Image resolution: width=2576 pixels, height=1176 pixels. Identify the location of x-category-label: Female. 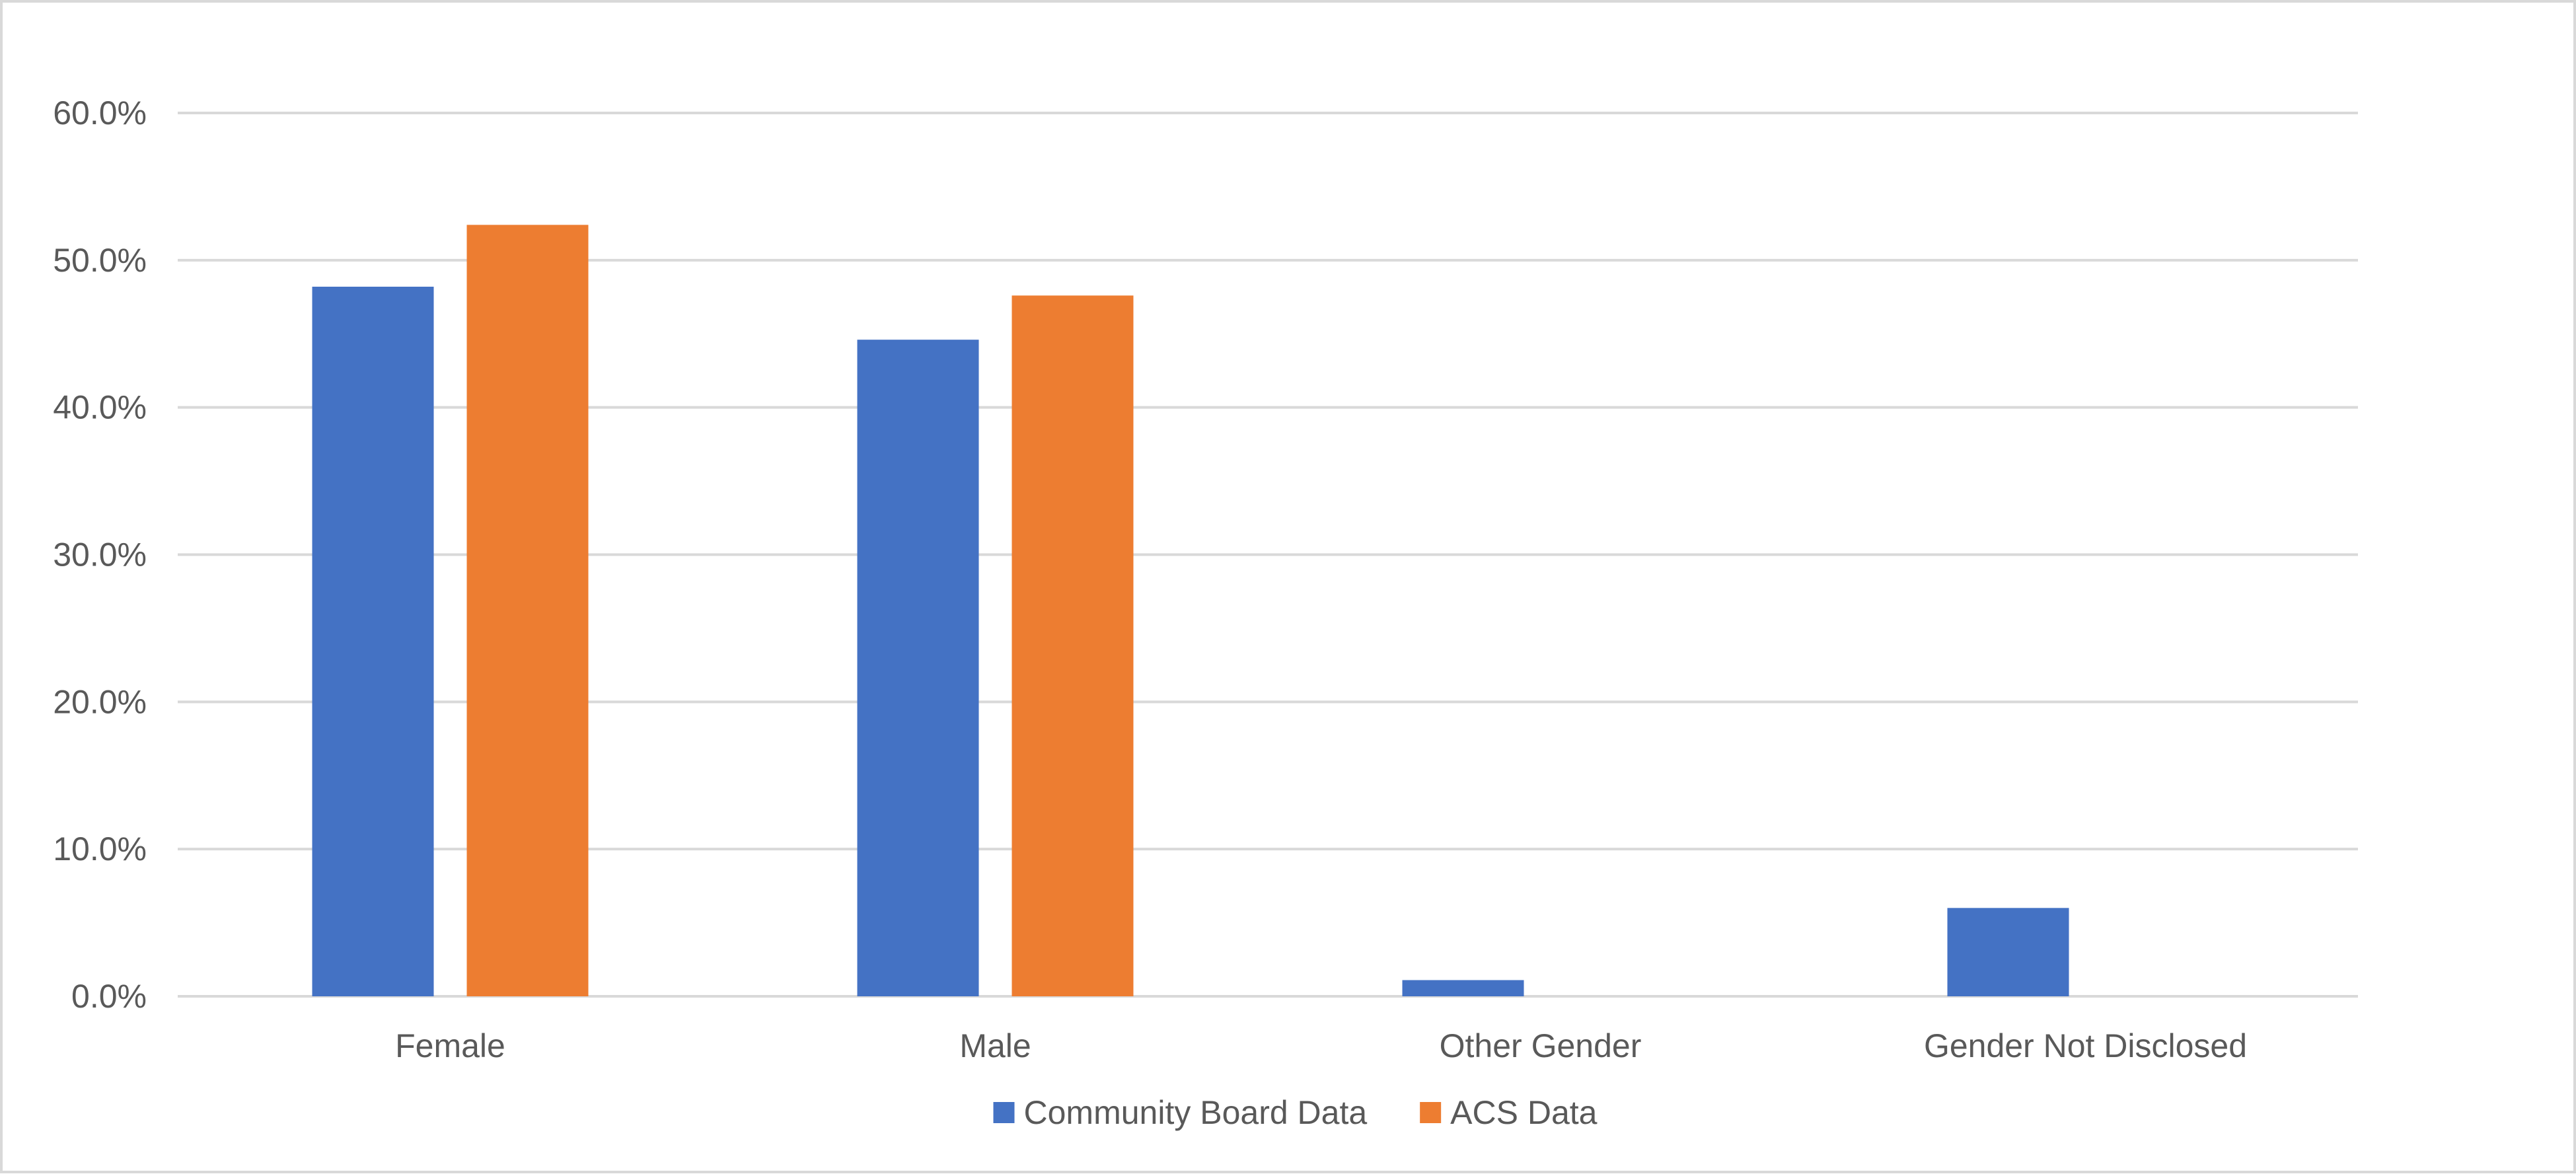
(450, 1045).